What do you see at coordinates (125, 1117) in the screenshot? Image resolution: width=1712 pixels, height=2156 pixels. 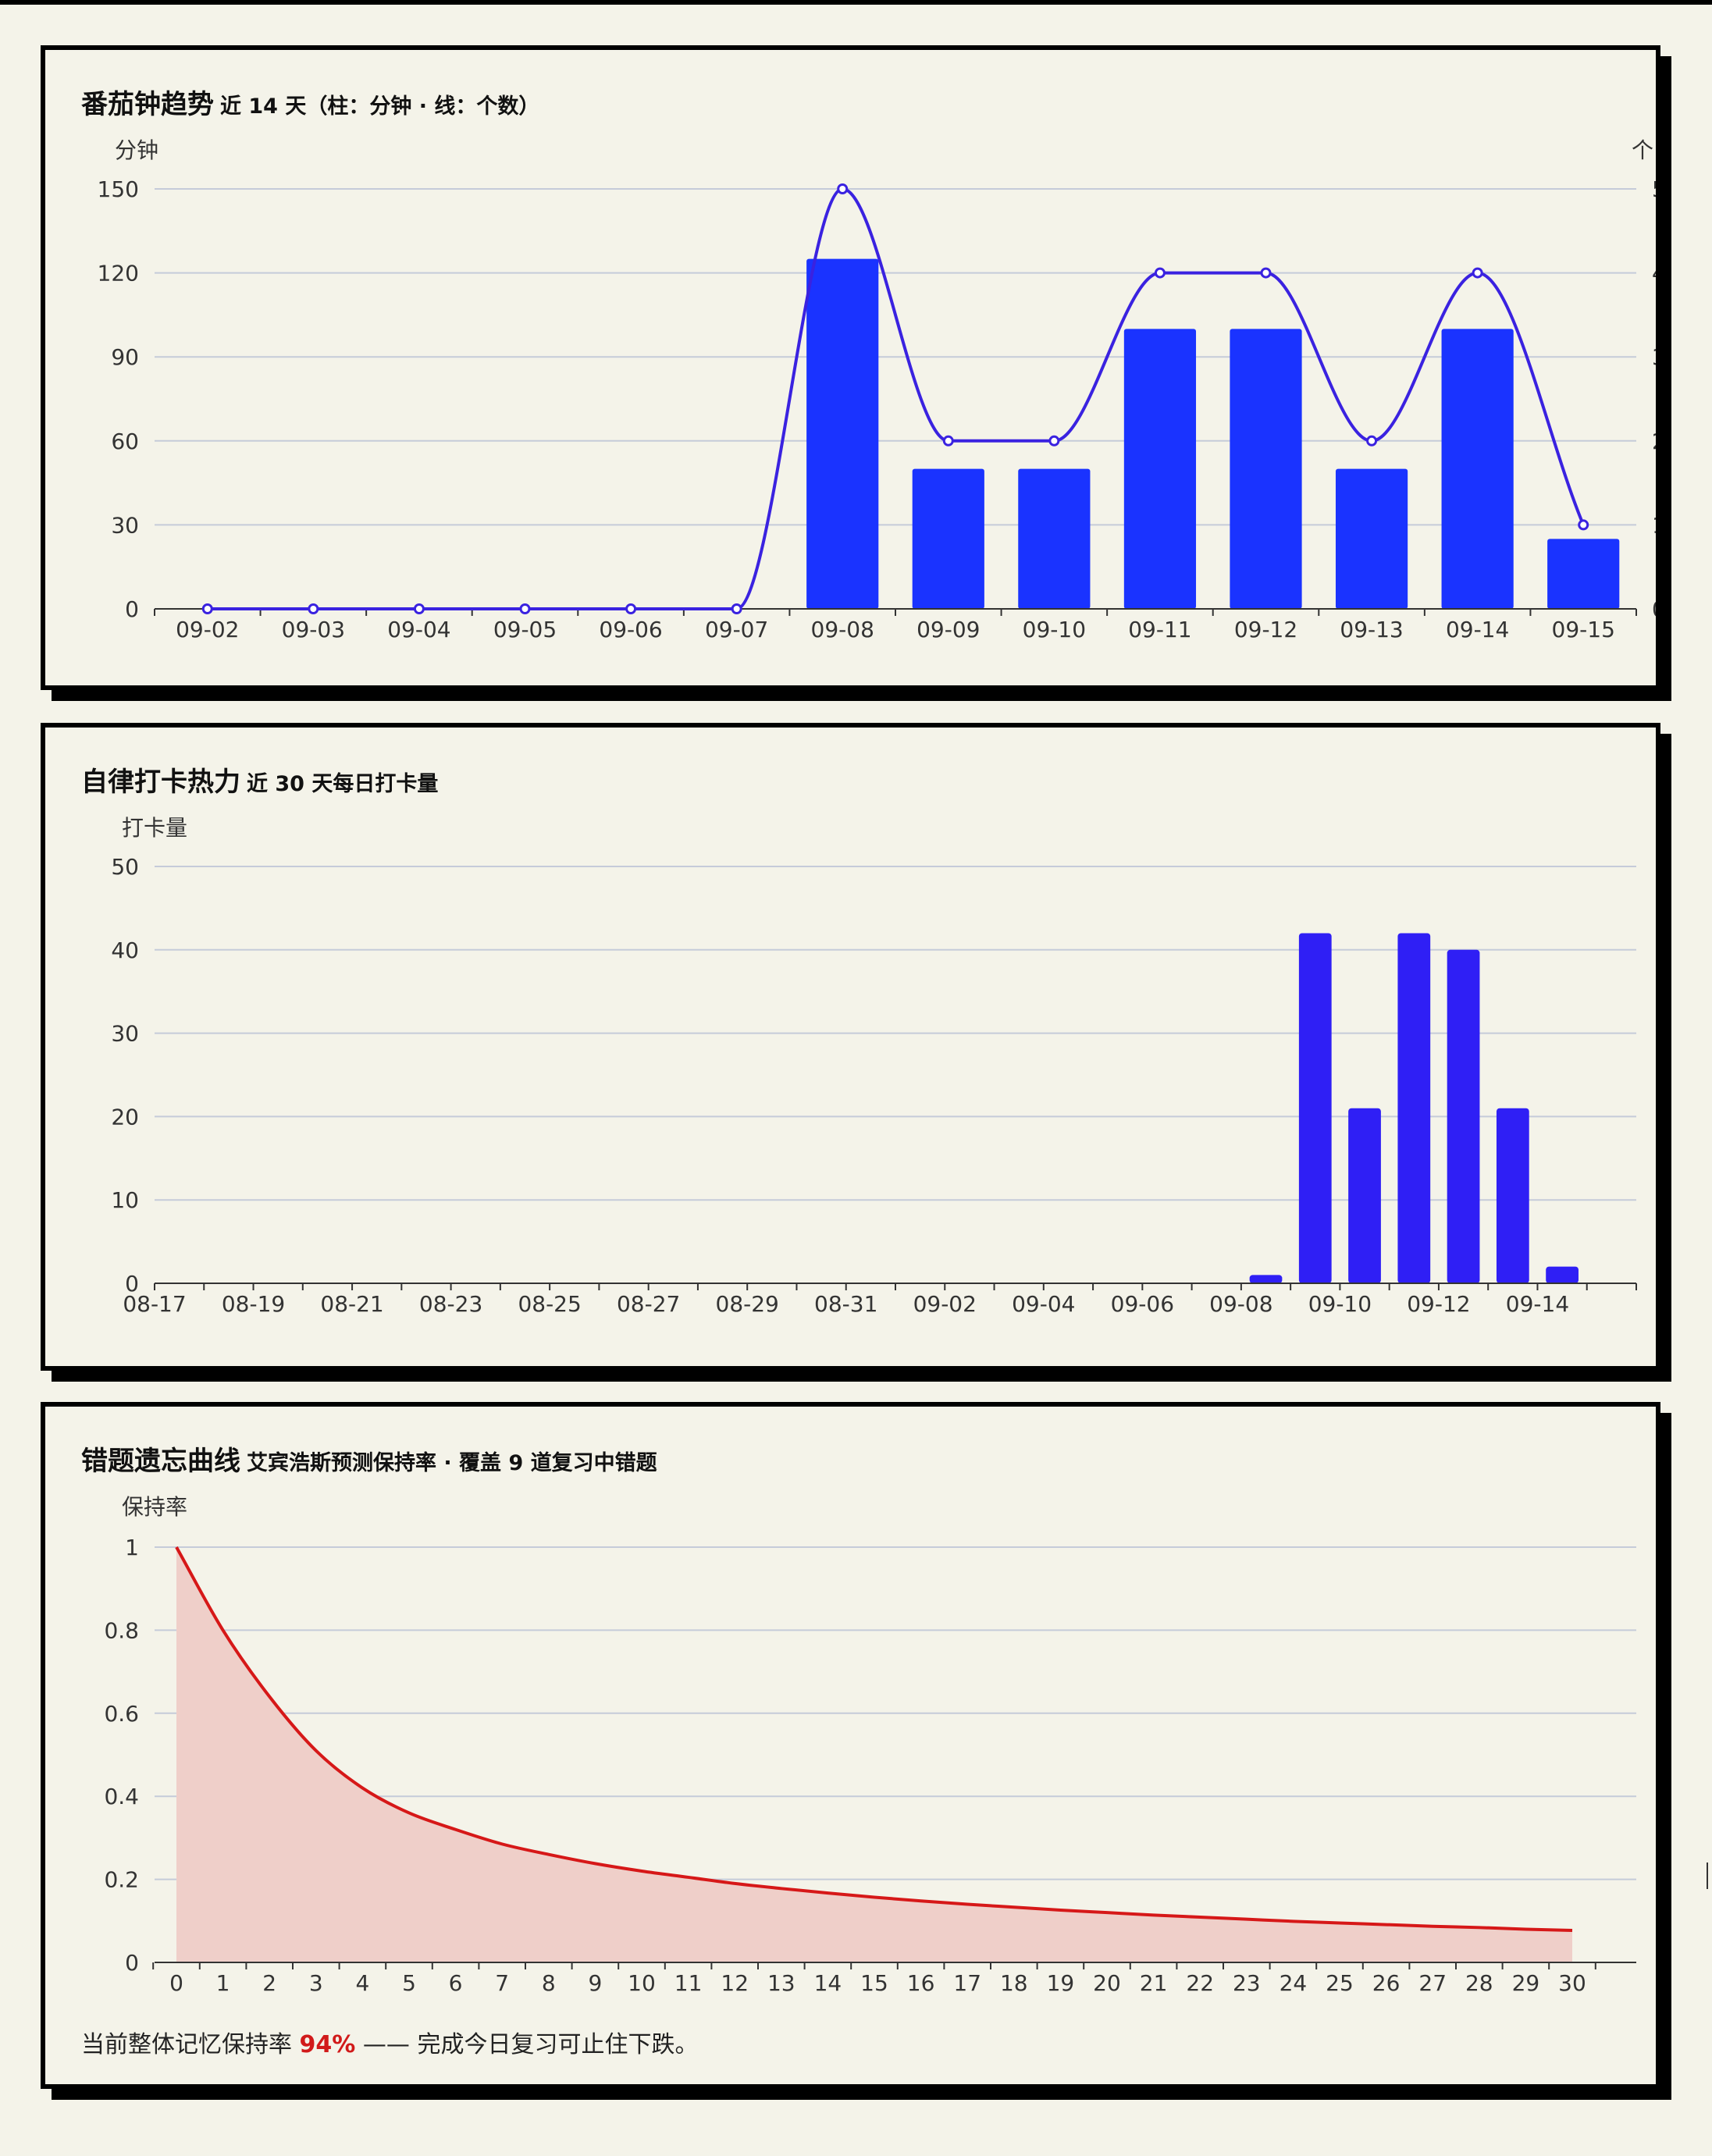 I see `y-tick-label: 20` at bounding box center [125, 1117].